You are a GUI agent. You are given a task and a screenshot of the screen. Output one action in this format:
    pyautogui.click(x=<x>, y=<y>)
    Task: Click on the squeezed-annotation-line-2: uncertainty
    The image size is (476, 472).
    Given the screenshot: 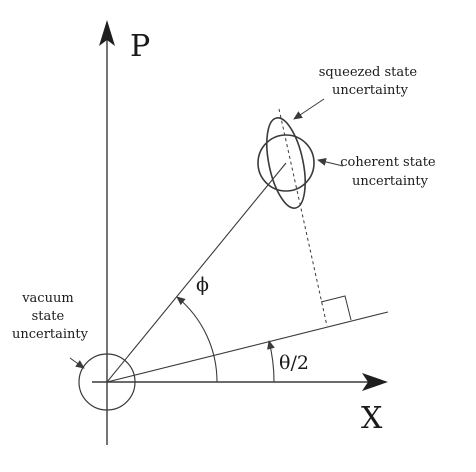 What is the action you would take?
    pyautogui.click(x=370, y=90)
    